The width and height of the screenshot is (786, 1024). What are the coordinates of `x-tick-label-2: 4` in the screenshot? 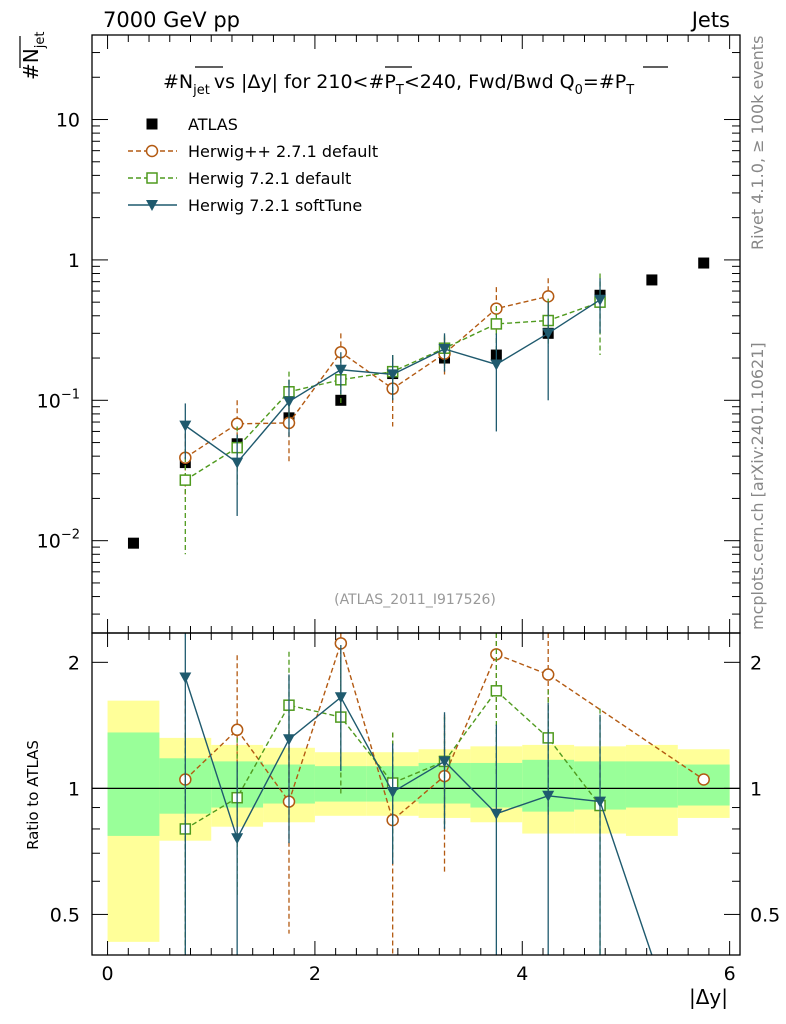 It's located at (522, 974).